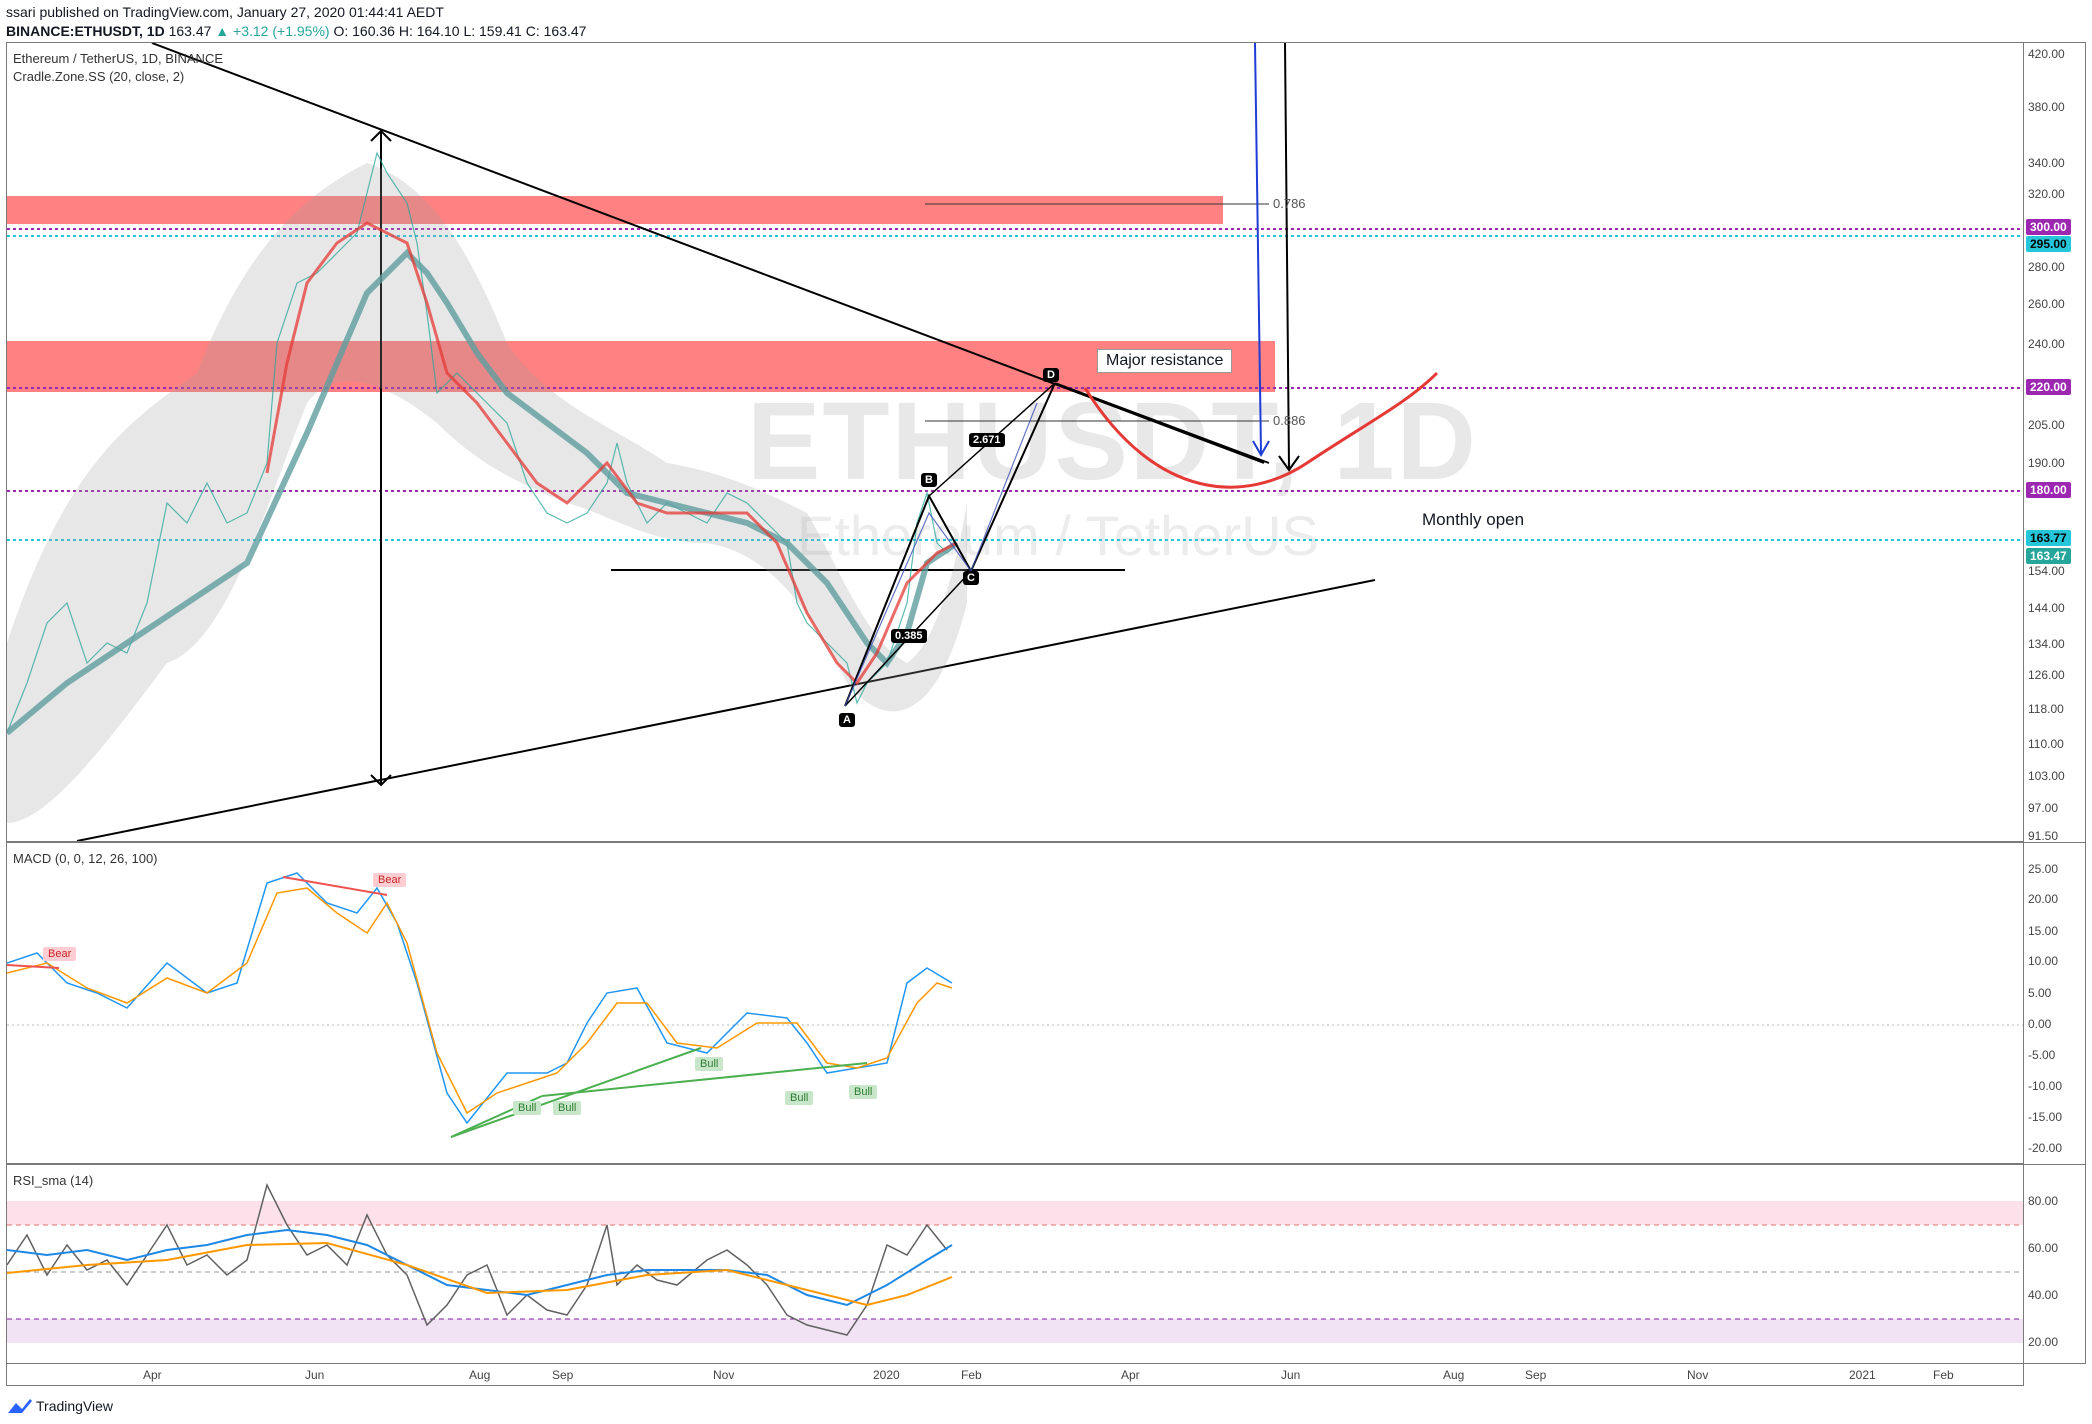 The height and width of the screenshot is (1424, 2092). Describe the element at coordinates (60, 954) in the screenshot. I see `bear-label-1: Bear` at that location.